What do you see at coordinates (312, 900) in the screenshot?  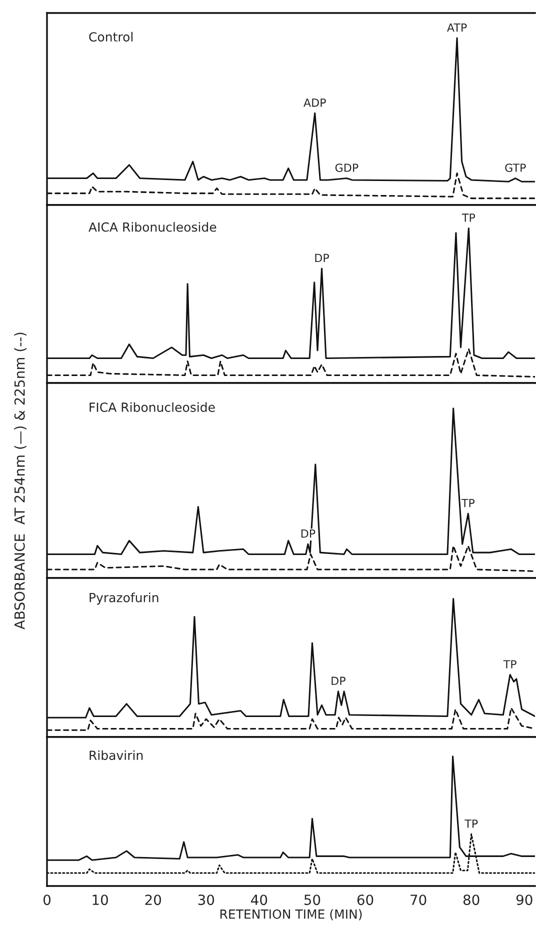 I see `x-tick-label: 50` at bounding box center [312, 900].